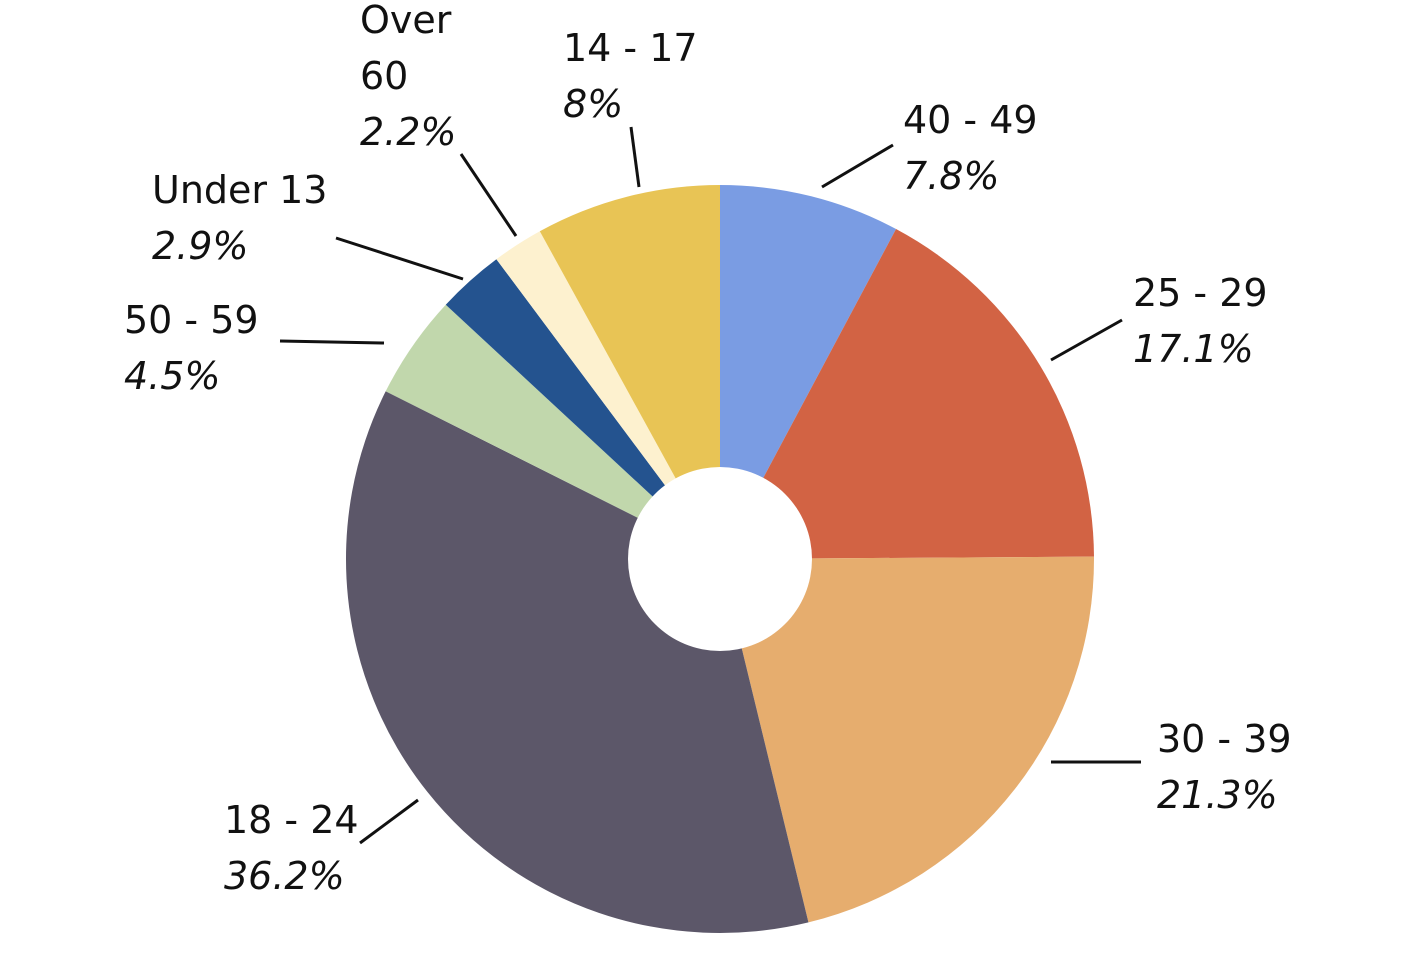 The image size is (1416, 968). I want to click on slice-percent-50-59: 4.5%, so click(172, 376).